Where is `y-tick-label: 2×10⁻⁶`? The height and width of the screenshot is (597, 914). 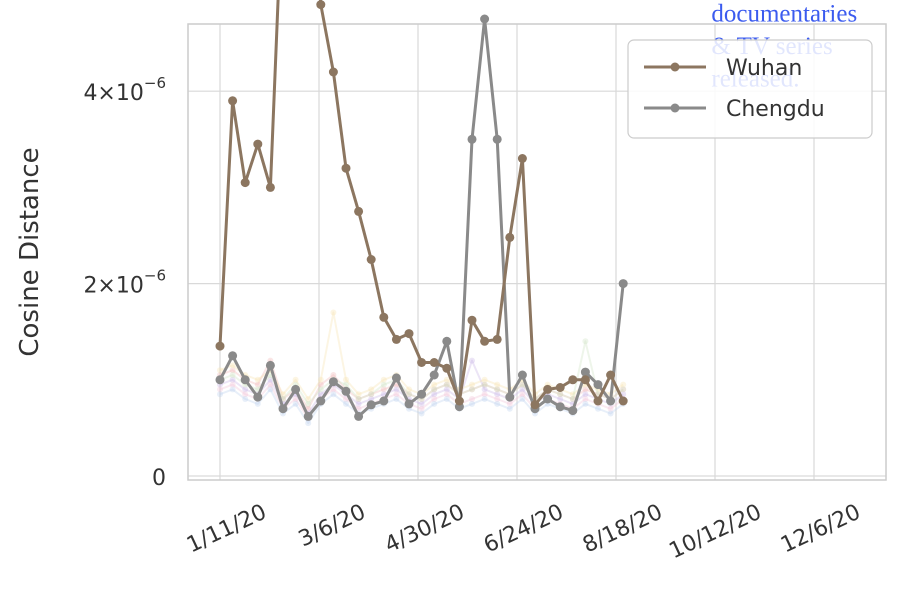 y-tick-label: 2×10⁻⁶ is located at coordinates (124, 283).